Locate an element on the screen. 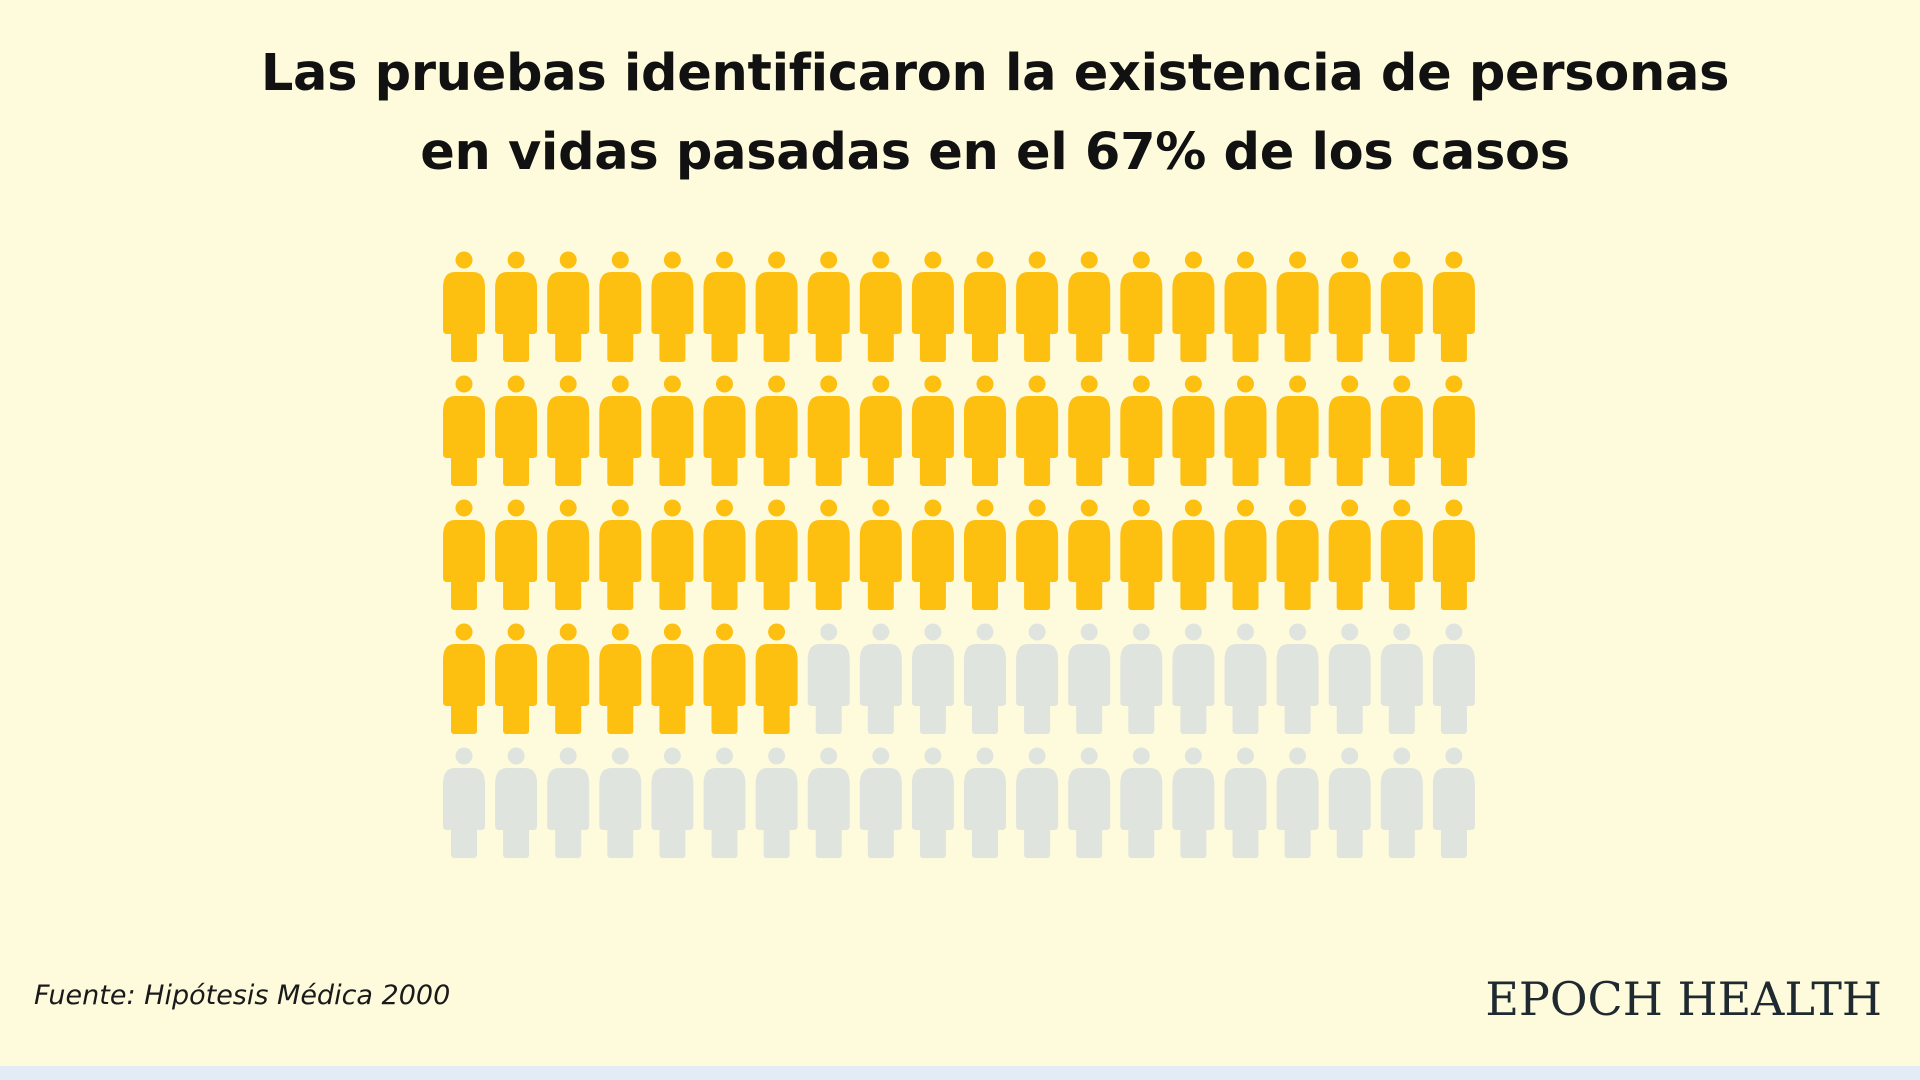 Image resolution: width=1920 pixels, height=1080 pixels. brand-logo: EPOCH HEALTH is located at coordinates (1683, 999).